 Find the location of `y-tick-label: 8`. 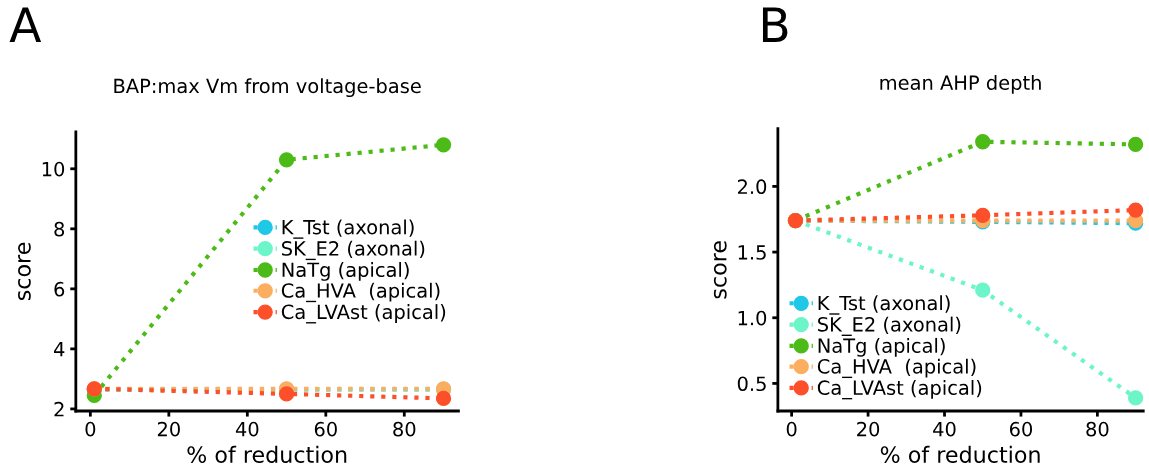

y-tick-label: 8 is located at coordinates (59, 229).